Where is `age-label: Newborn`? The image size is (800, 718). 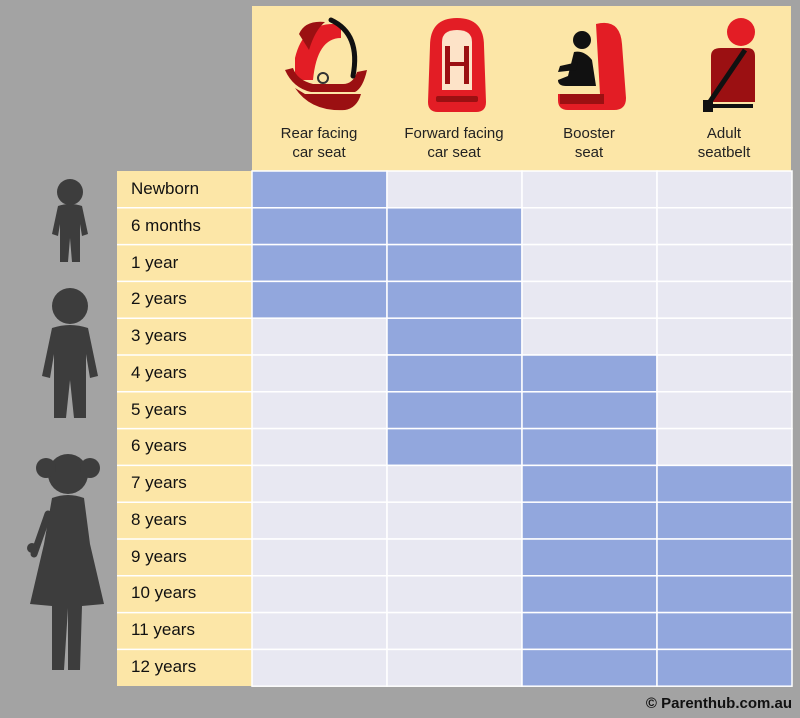
age-label: Newborn is located at coordinates (165, 188).